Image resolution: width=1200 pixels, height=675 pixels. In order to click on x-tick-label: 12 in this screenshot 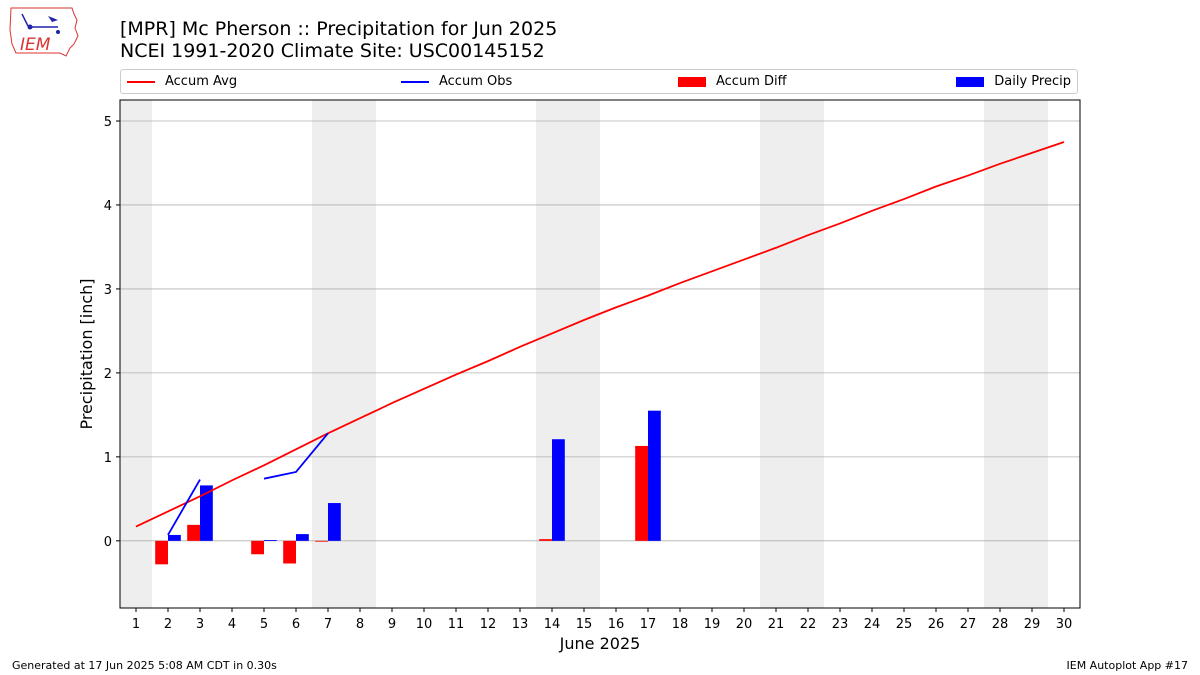, I will do `click(488, 624)`.